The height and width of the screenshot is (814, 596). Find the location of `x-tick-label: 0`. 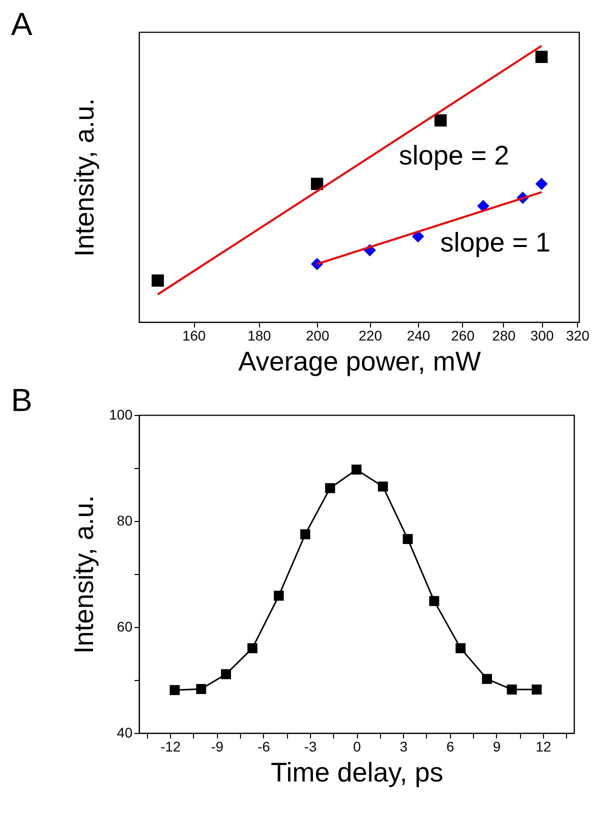

x-tick-label: 0 is located at coordinates (357, 746).